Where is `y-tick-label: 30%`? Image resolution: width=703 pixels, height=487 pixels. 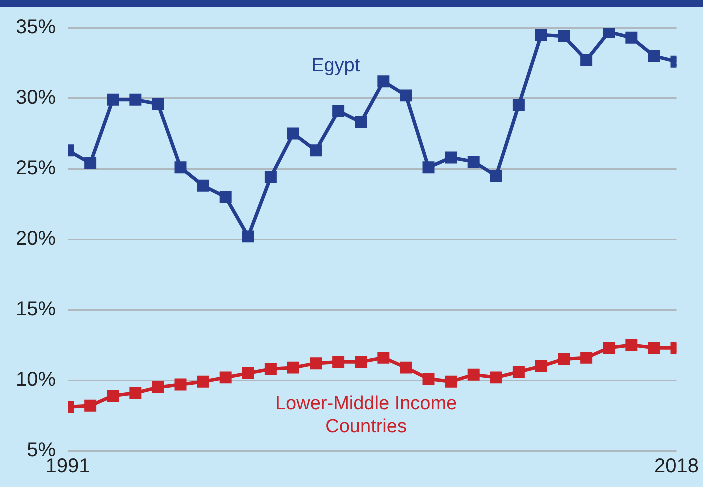
y-tick-label: 30% is located at coordinates (36, 98).